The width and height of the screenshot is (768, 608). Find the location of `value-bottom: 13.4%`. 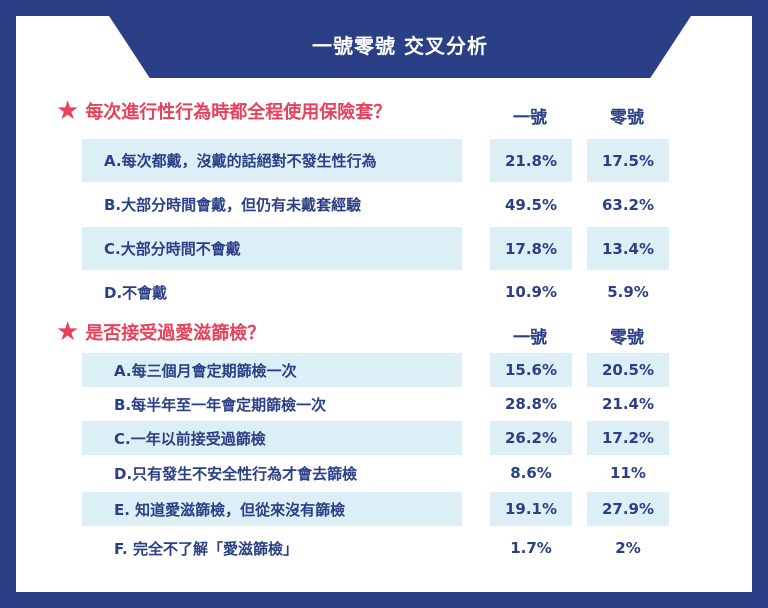

value-bottom: 13.4% is located at coordinates (628, 248).